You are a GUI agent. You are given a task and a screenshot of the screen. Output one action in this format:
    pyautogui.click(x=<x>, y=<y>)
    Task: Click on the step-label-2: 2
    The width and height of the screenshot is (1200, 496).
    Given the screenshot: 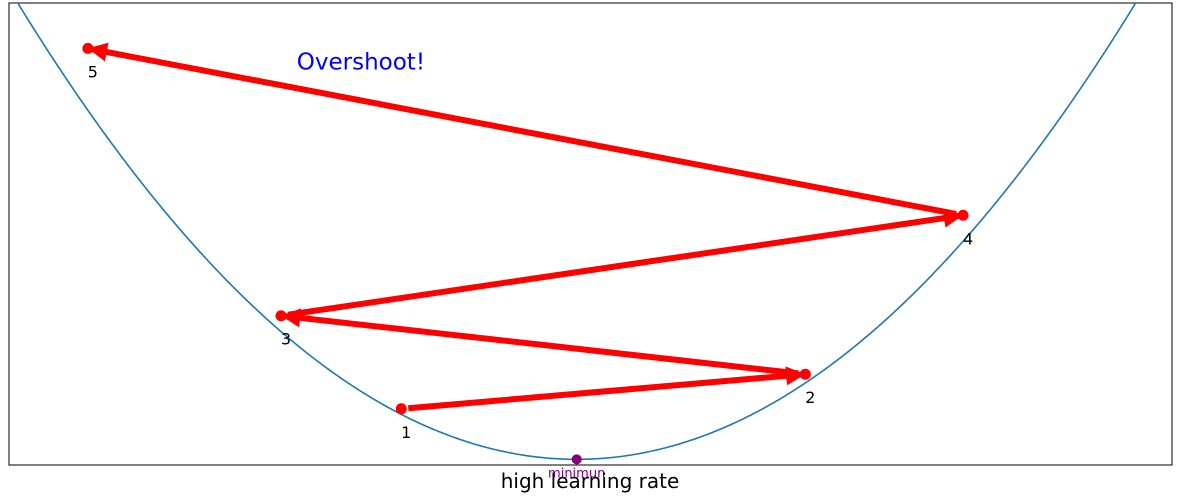 What is the action you would take?
    pyautogui.click(x=810, y=397)
    